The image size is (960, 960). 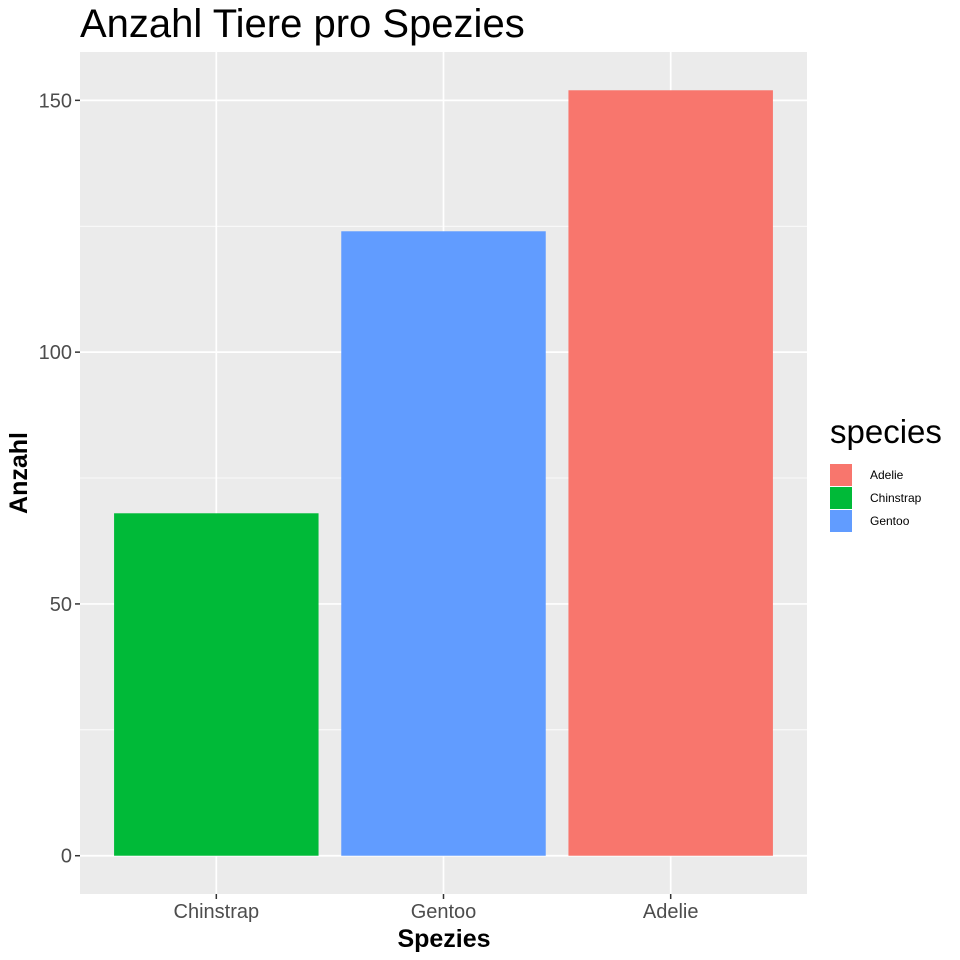 I want to click on y-tick-label: 100, so click(x=55, y=353).